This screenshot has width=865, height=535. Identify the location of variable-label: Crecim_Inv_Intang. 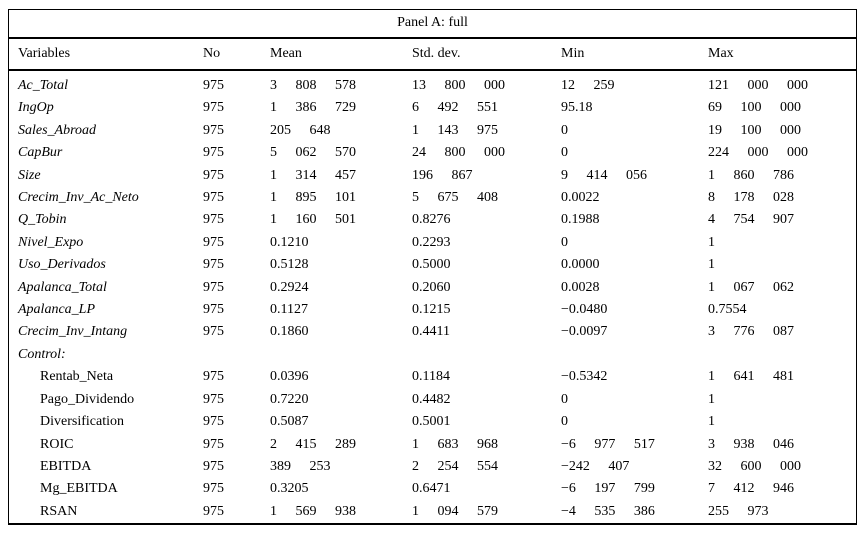
(73, 332).